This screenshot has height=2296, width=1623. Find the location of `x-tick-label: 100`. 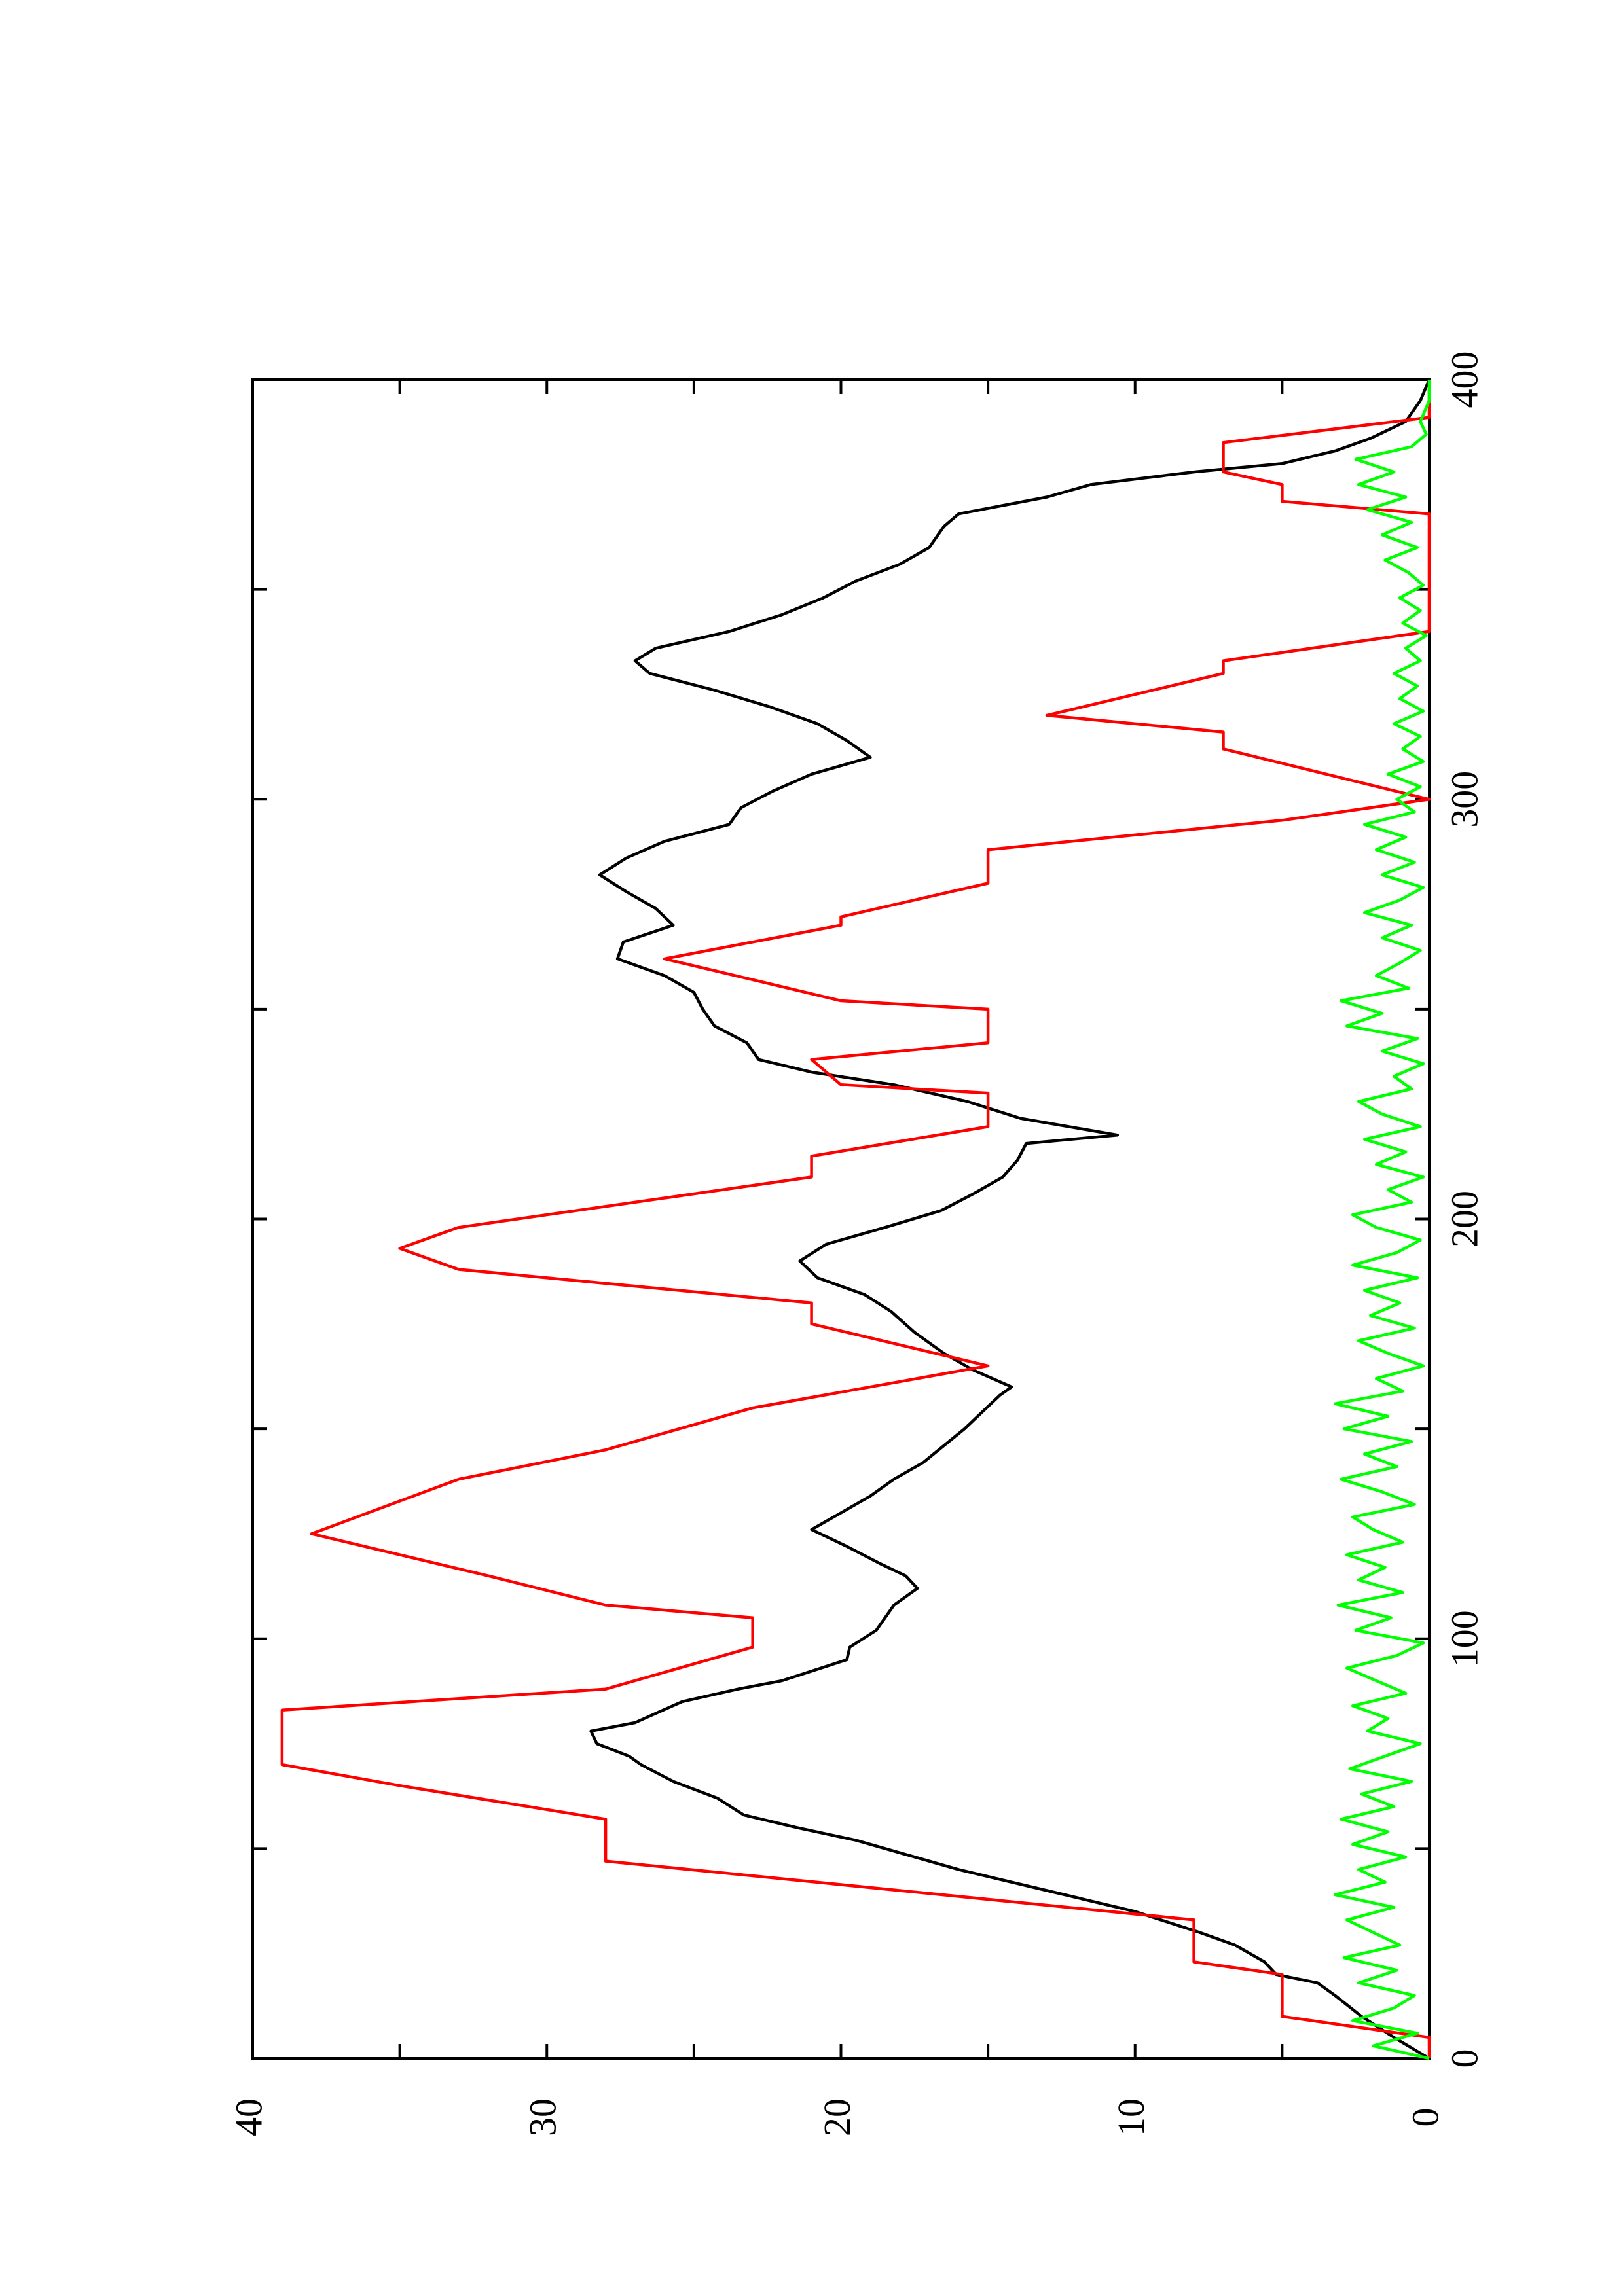

x-tick-label: 100 is located at coordinates (1464, 1638).